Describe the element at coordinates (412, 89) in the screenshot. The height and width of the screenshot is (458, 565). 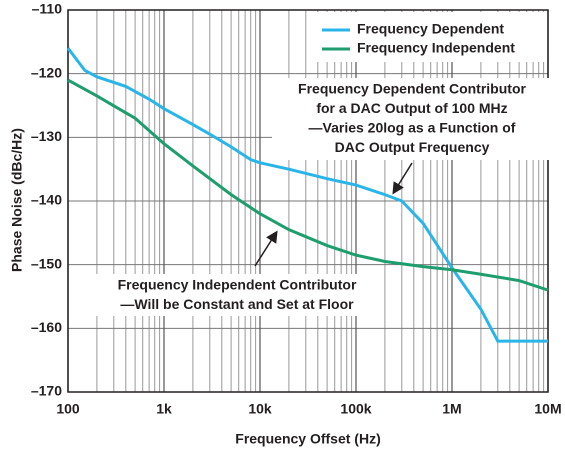
I see `annotation-text: Frequency Dependent Contributor` at that location.